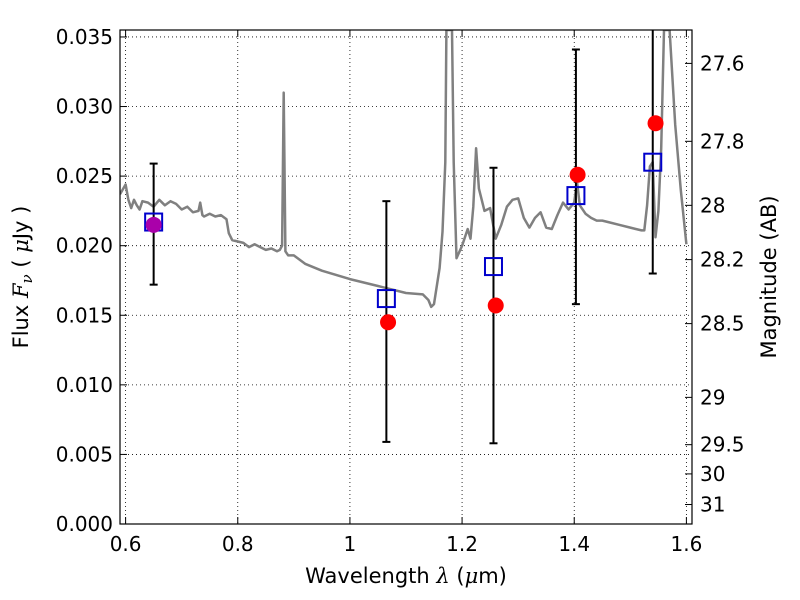  Describe the element at coordinates (126, 544) in the screenshot. I see `x-tick-label: 0.6` at that location.